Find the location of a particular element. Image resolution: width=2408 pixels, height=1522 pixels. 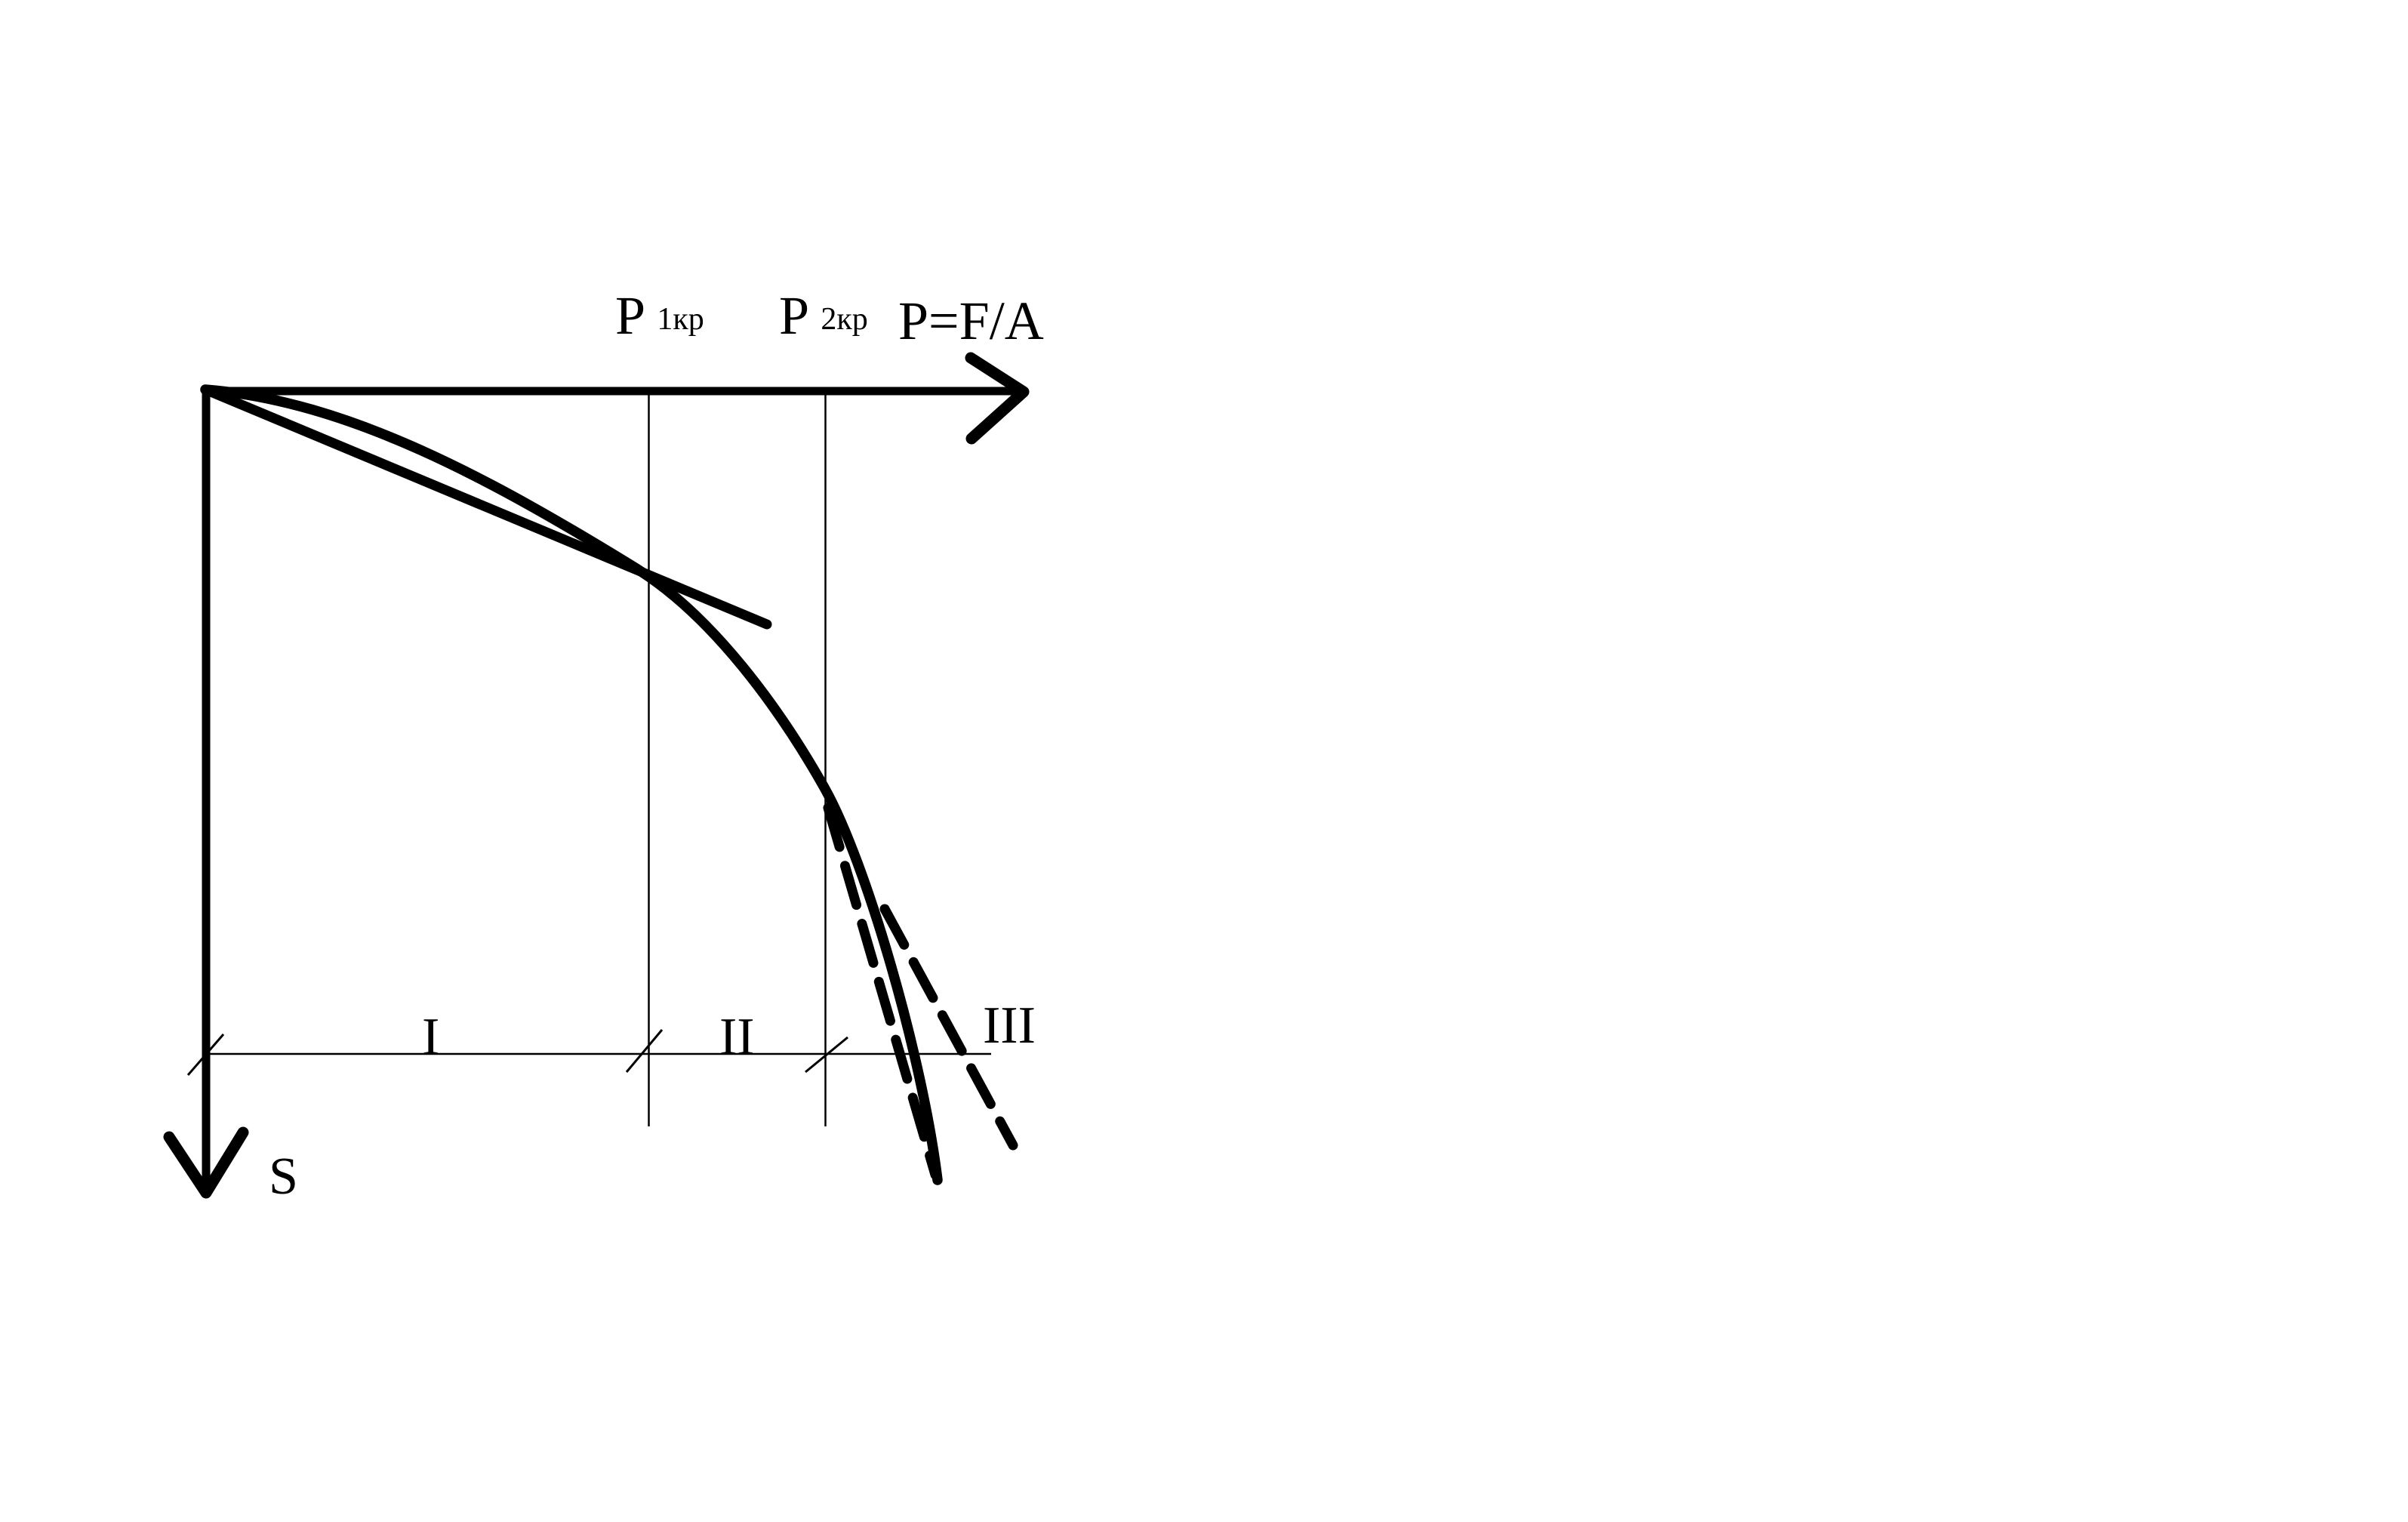

y-axis-label: S is located at coordinates (283, 1177).